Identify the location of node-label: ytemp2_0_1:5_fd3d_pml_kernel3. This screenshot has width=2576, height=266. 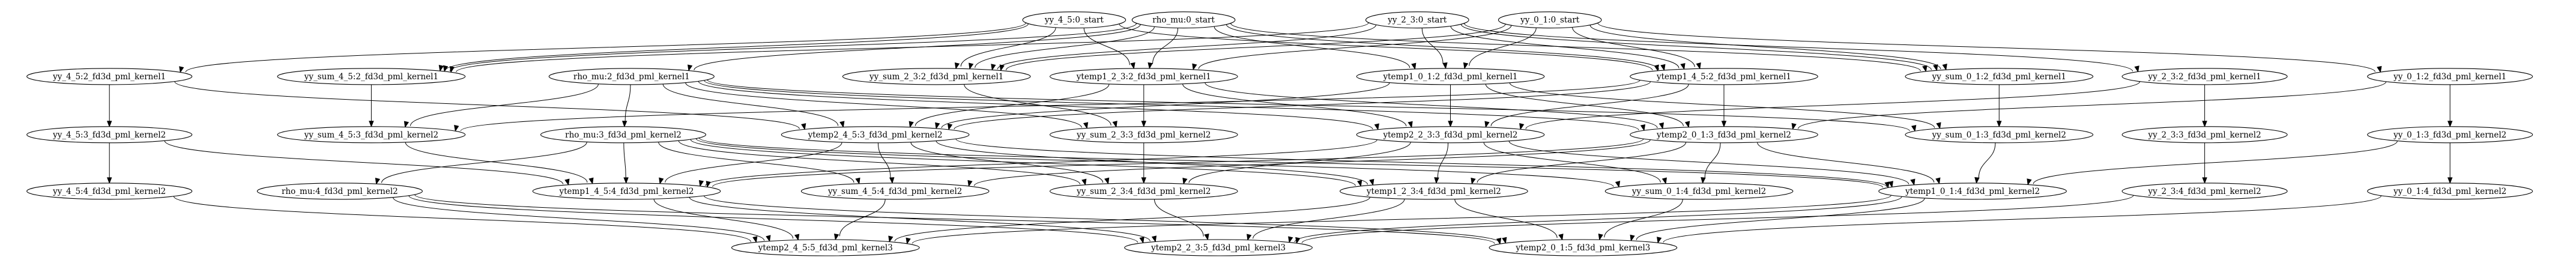
(1582, 248).